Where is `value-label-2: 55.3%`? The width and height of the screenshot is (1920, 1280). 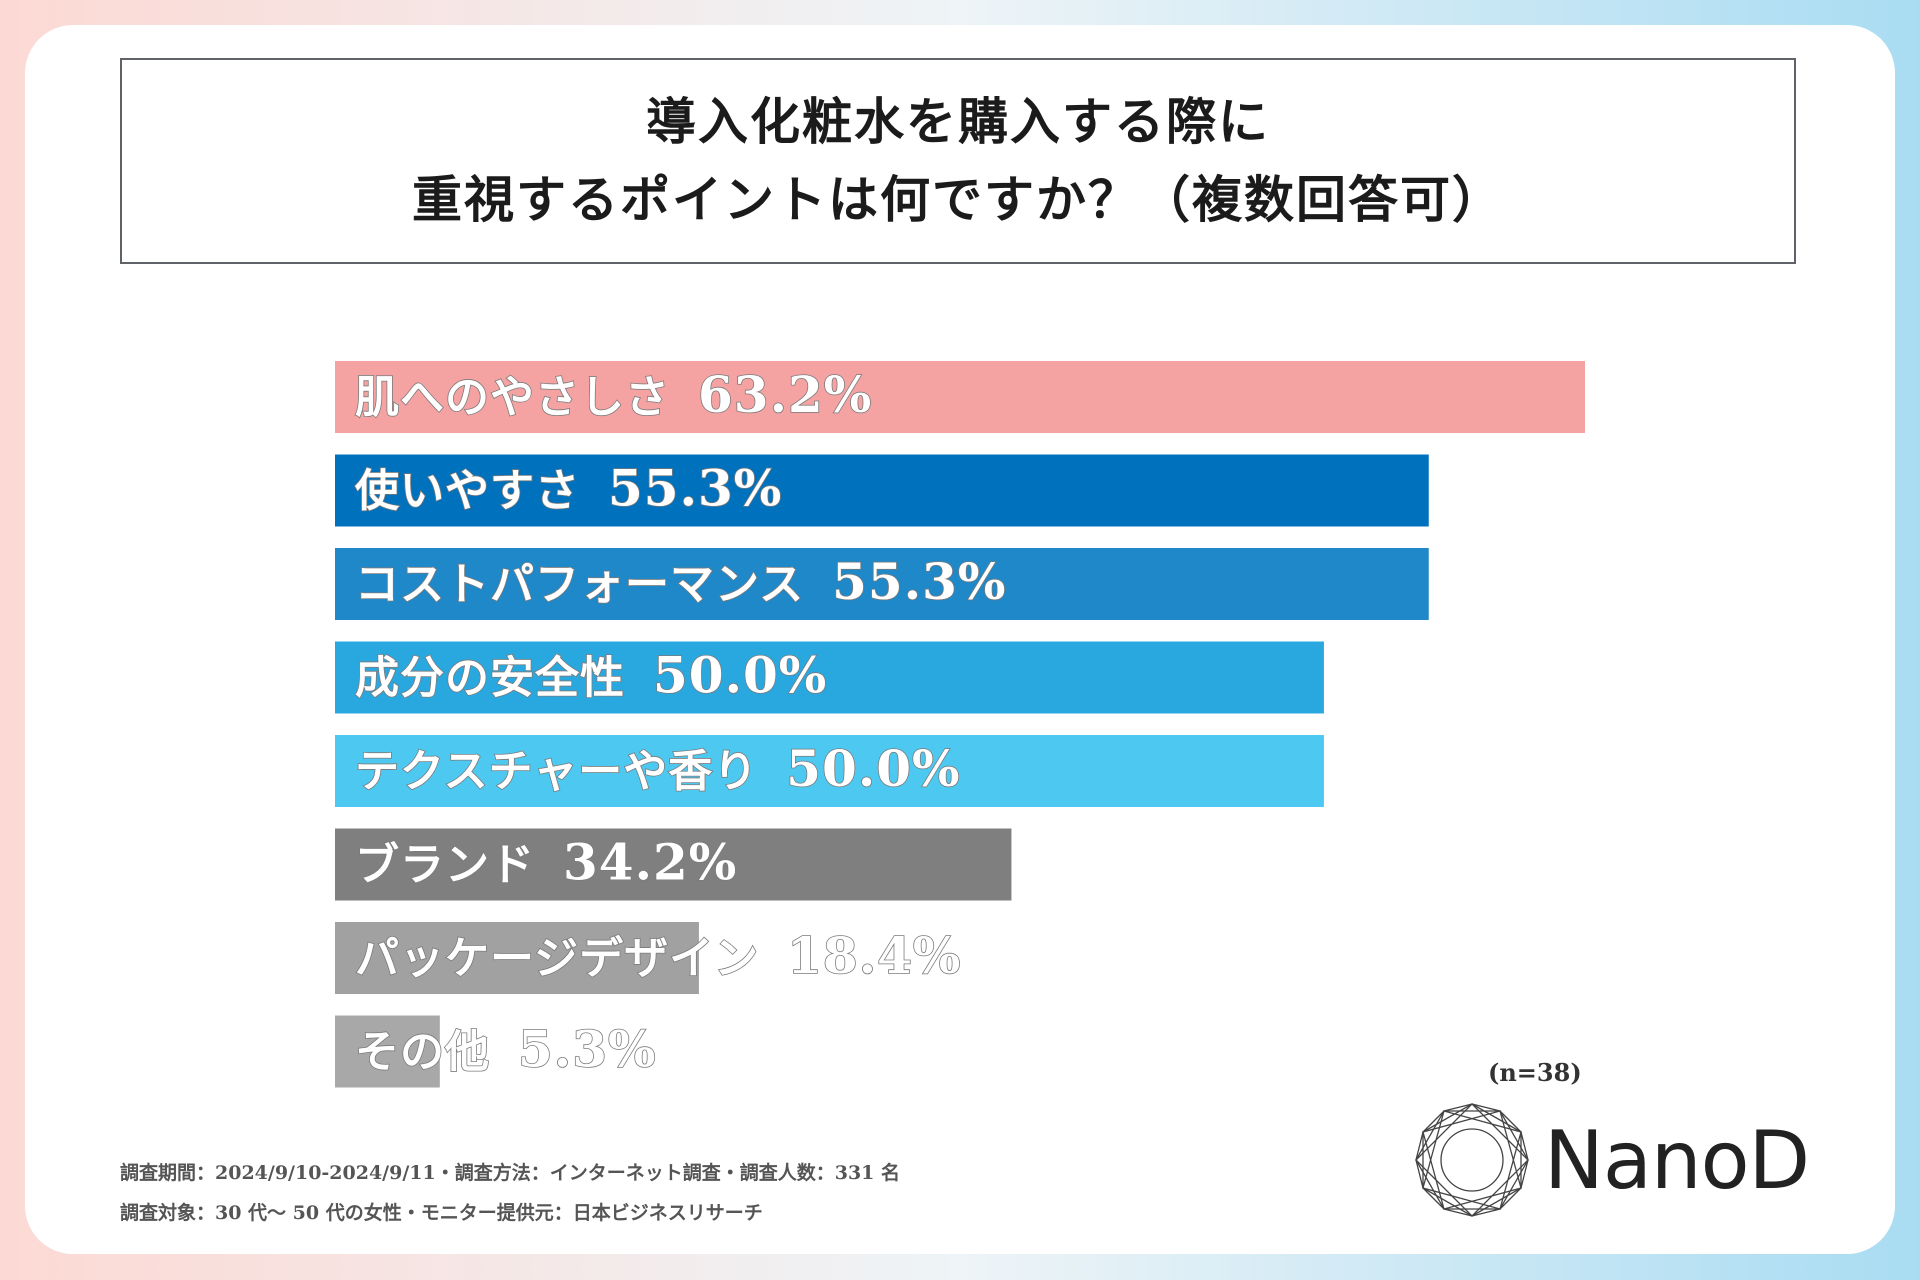
value-label-2: 55.3% is located at coordinates (695, 488).